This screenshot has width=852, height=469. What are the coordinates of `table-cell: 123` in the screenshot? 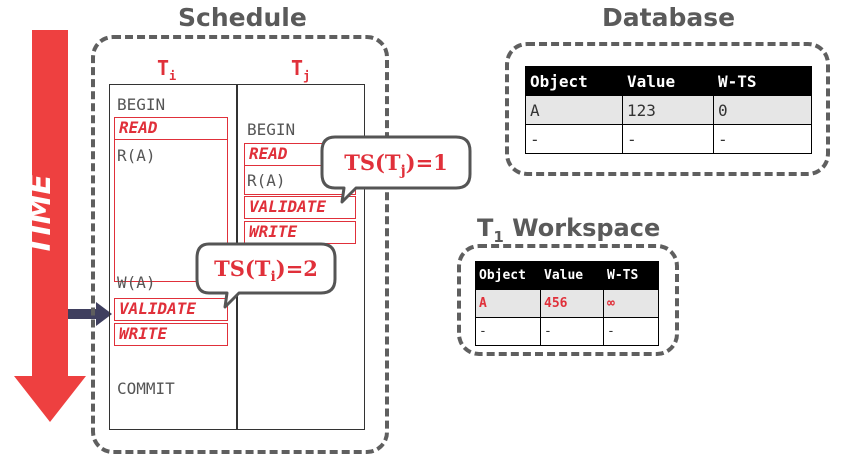 It's located at (668, 110).